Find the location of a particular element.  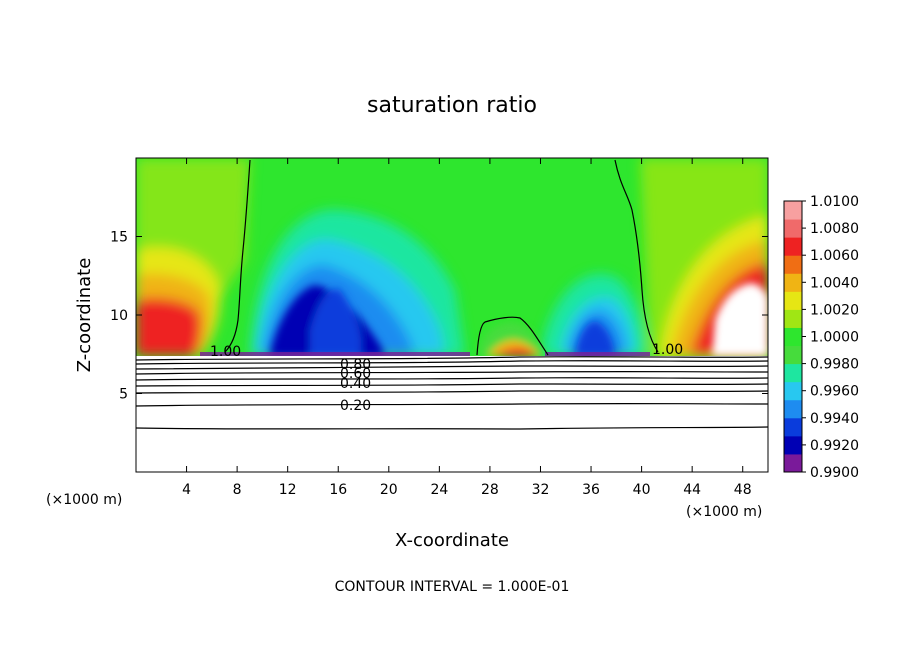

x-tick-label: 40 is located at coordinates (642, 490).